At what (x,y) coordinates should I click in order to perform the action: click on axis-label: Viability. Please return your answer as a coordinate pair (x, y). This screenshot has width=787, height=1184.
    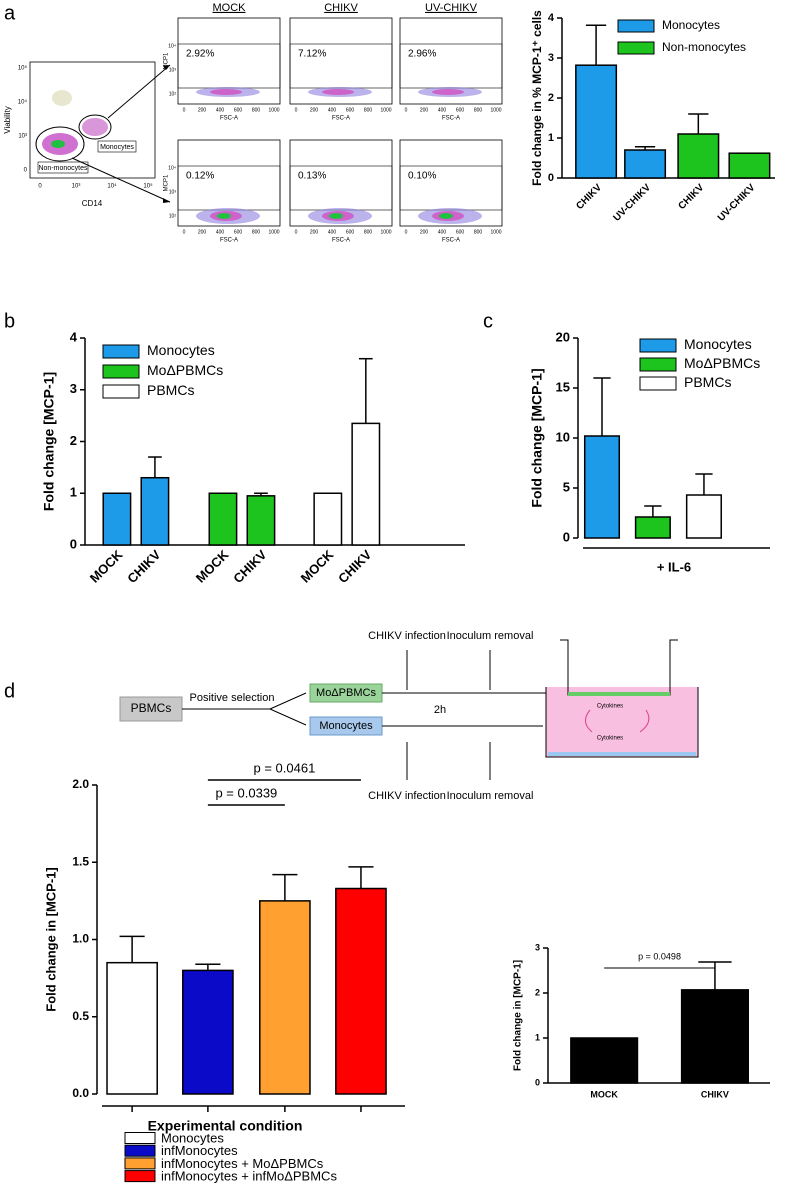
    Looking at the image, I should click on (7, 119).